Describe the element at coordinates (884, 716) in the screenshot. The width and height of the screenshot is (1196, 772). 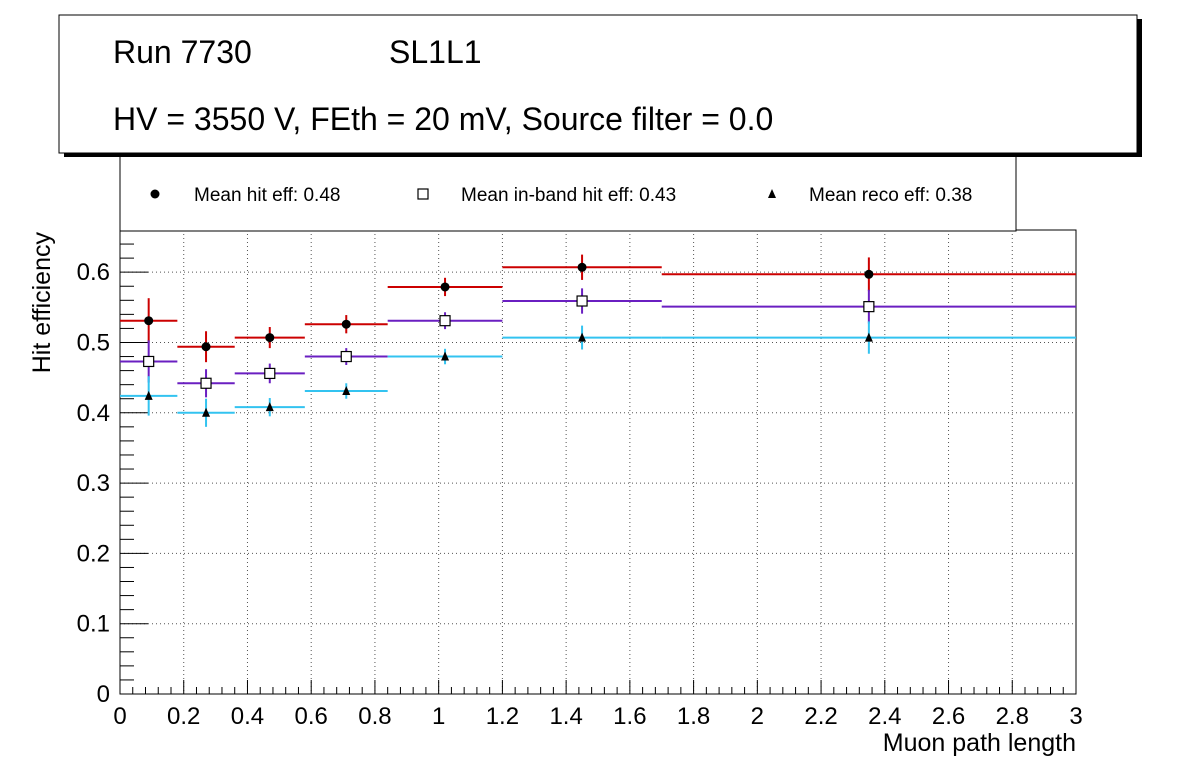
I see `x-tick-label-12: 2.4` at that location.